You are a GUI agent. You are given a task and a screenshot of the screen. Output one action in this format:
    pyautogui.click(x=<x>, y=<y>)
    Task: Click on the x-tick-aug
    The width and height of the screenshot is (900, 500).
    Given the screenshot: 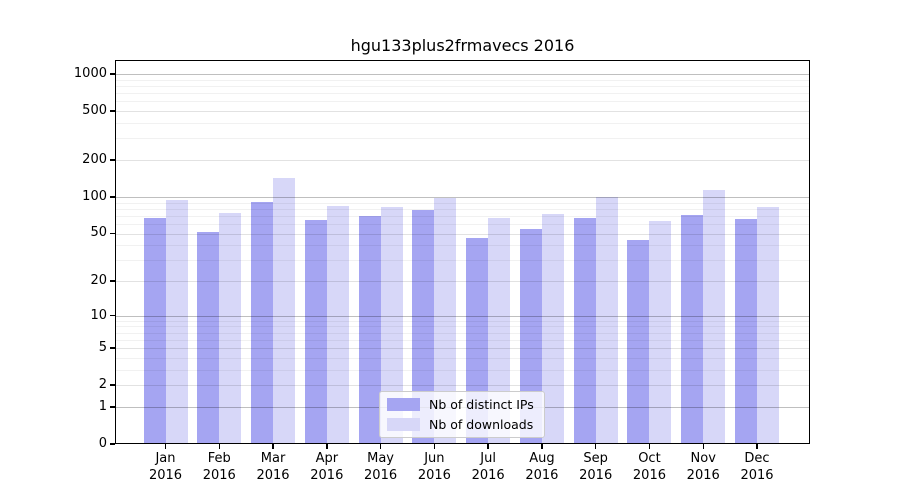 What is the action you would take?
    pyautogui.click(x=542, y=446)
    